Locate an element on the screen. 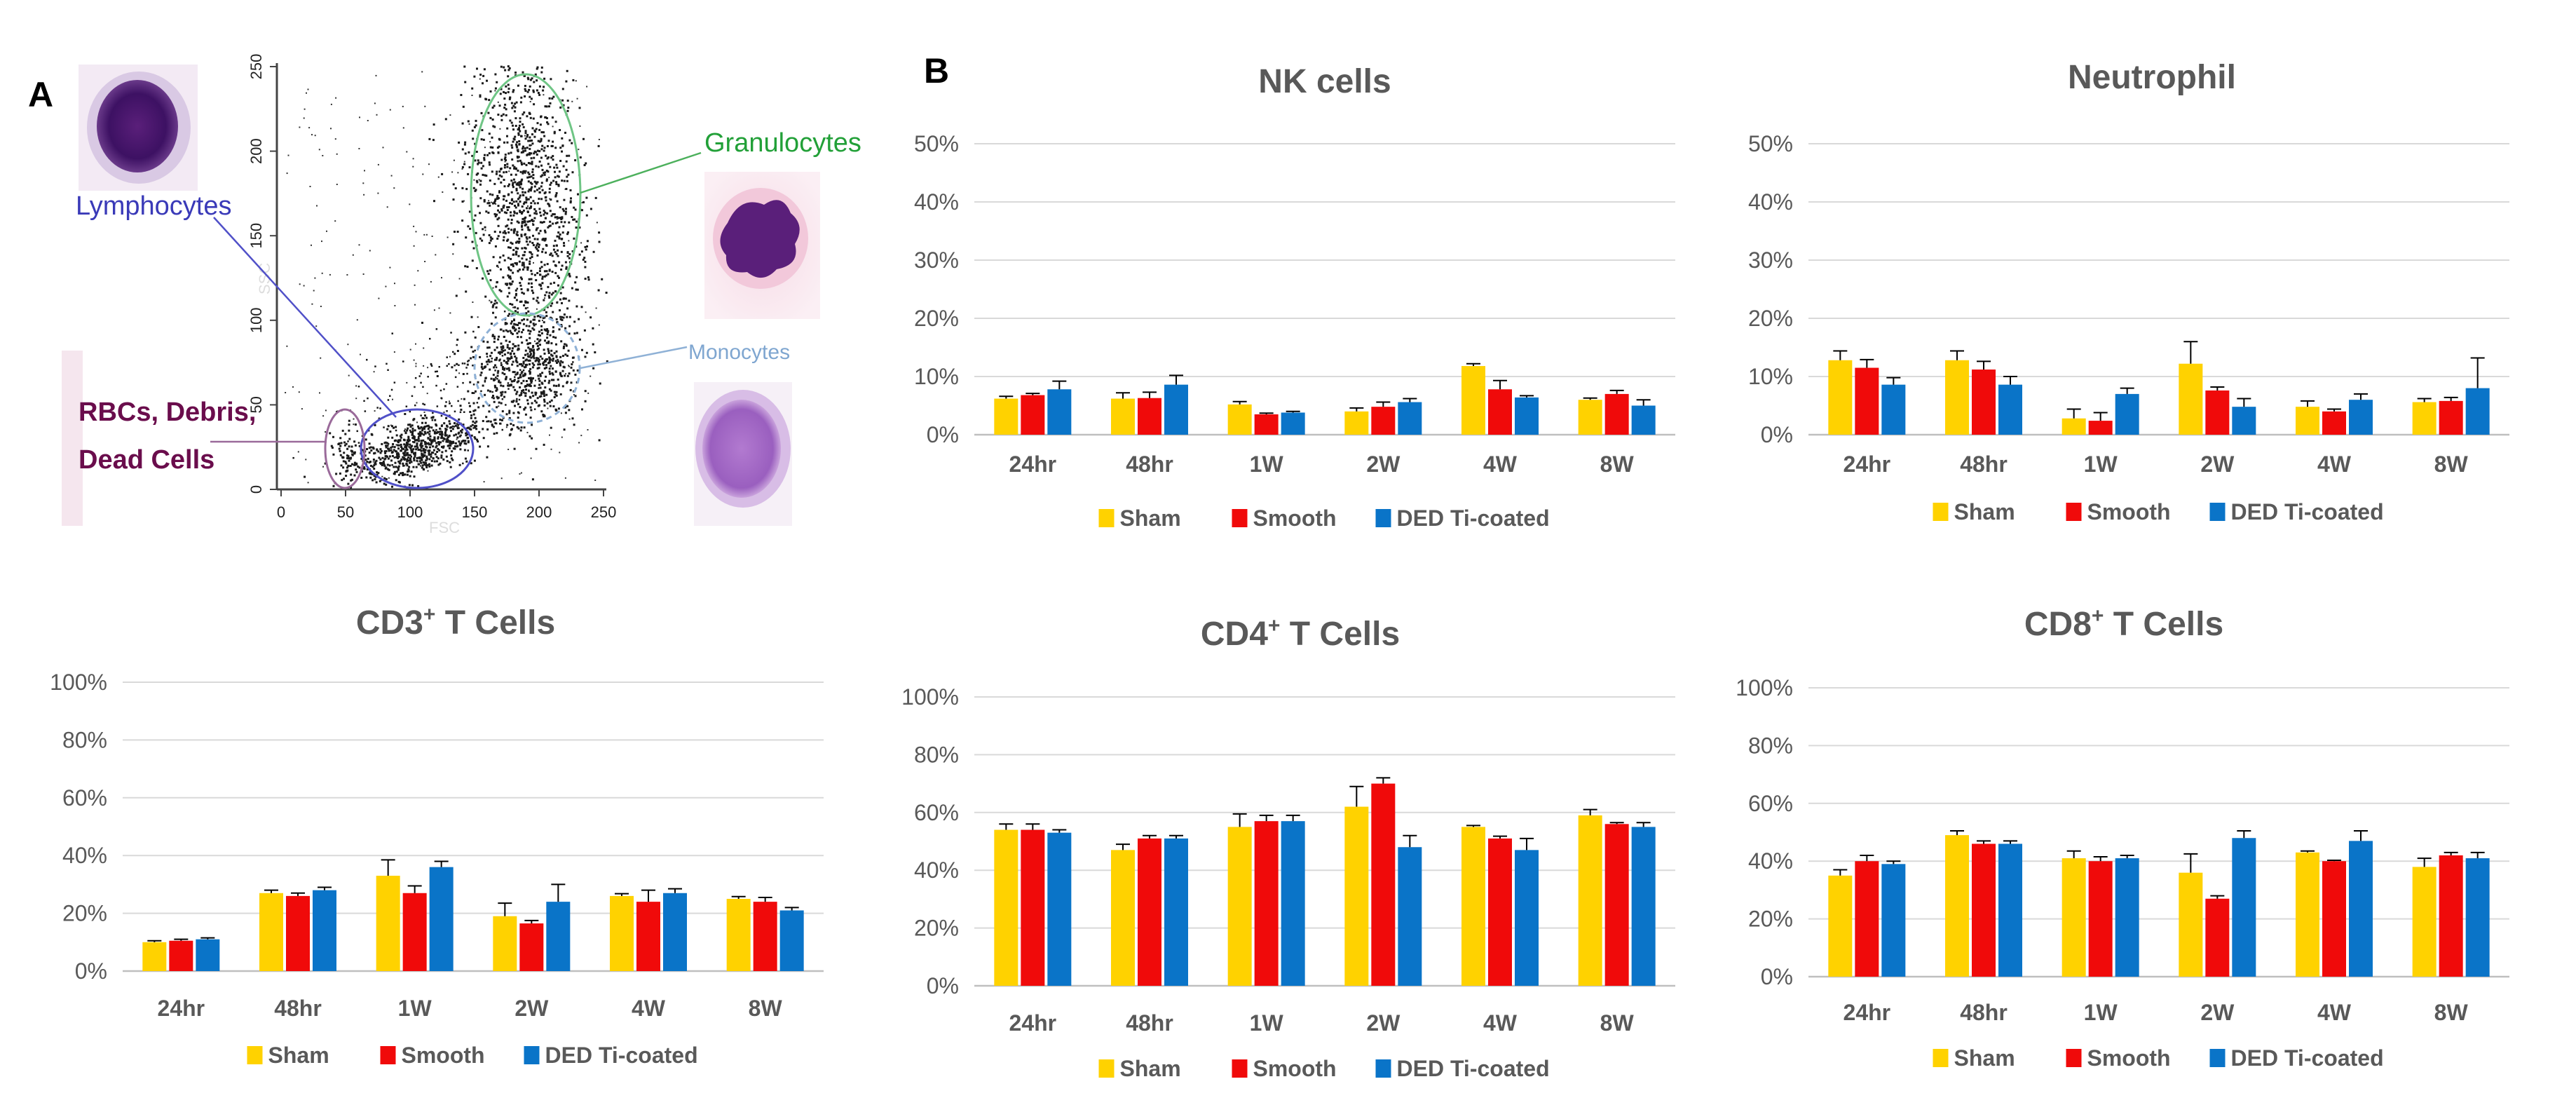  x-tick-label: 2W is located at coordinates (531, 1008).